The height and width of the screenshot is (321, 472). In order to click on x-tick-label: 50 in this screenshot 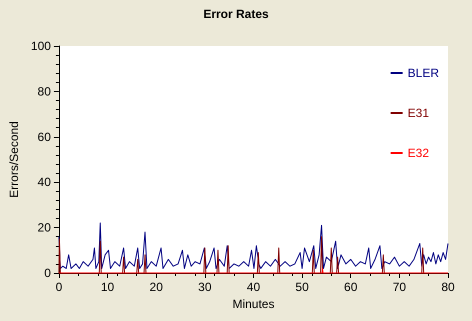, I will do `click(302, 287)`.